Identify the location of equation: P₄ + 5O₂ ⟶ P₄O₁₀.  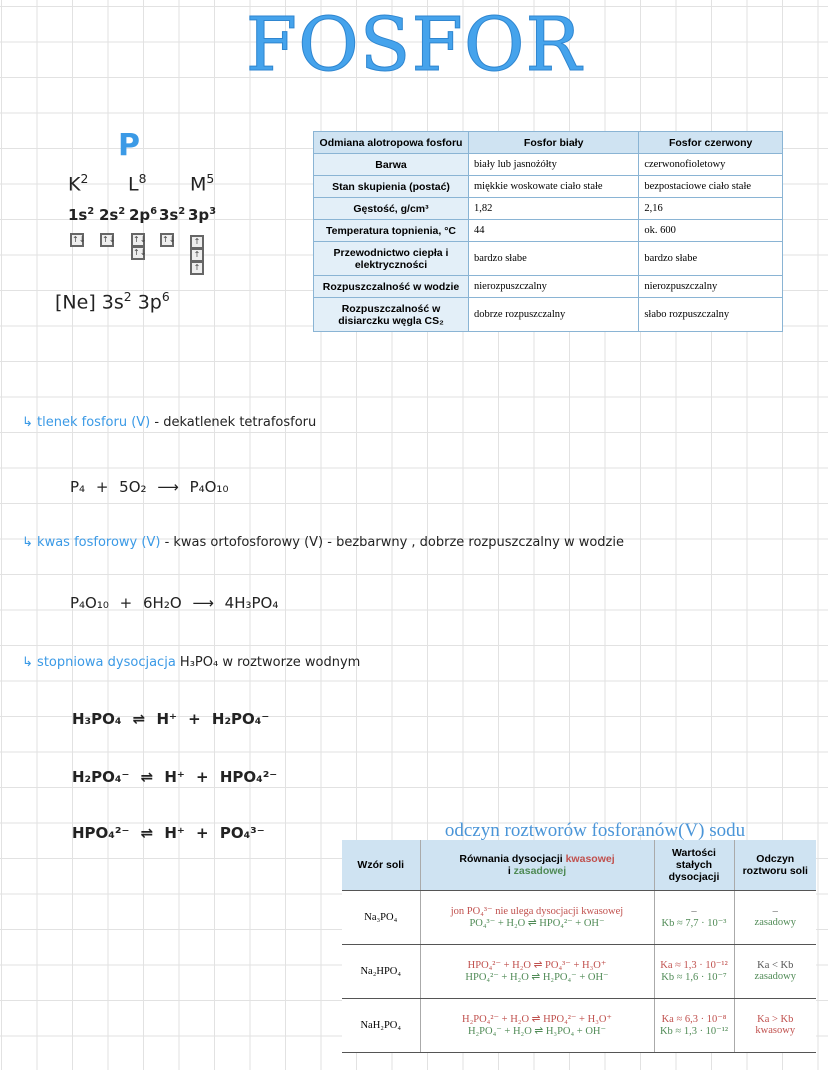
(149, 487).